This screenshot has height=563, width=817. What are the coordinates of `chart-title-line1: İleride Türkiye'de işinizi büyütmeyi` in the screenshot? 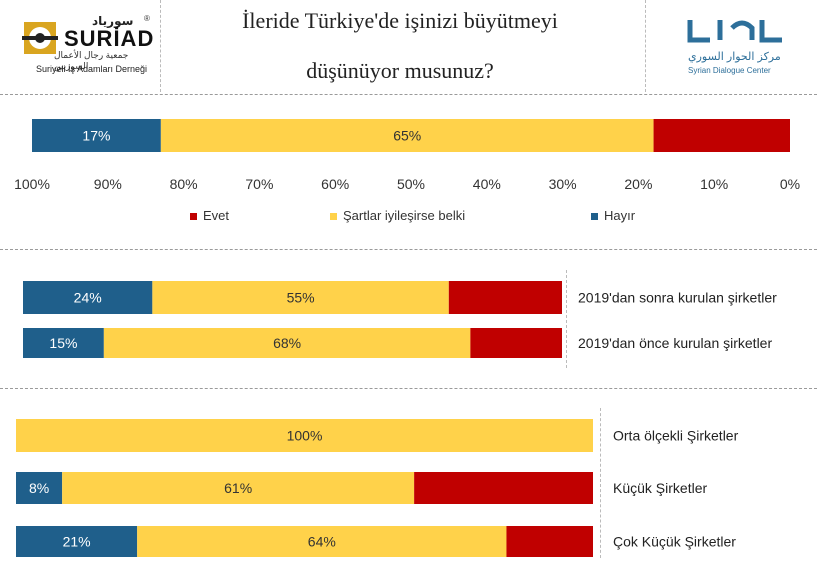 It's located at (400, 20).